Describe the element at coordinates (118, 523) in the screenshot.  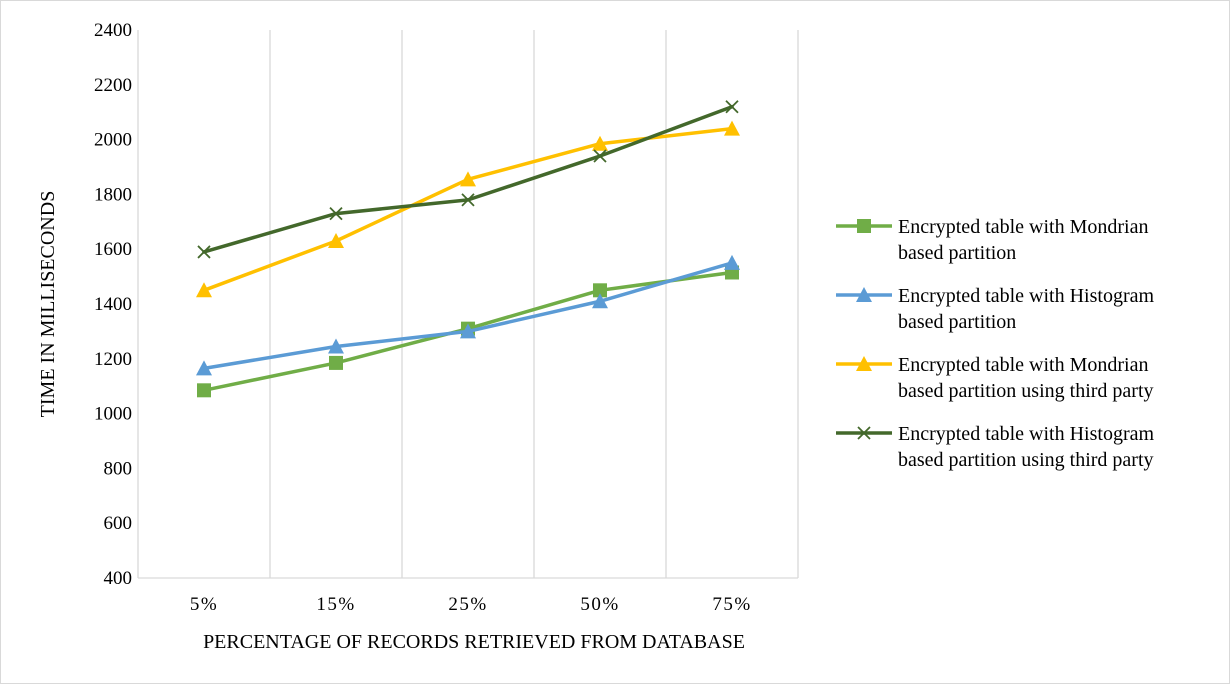
I see `y-tick-label: 600` at that location.